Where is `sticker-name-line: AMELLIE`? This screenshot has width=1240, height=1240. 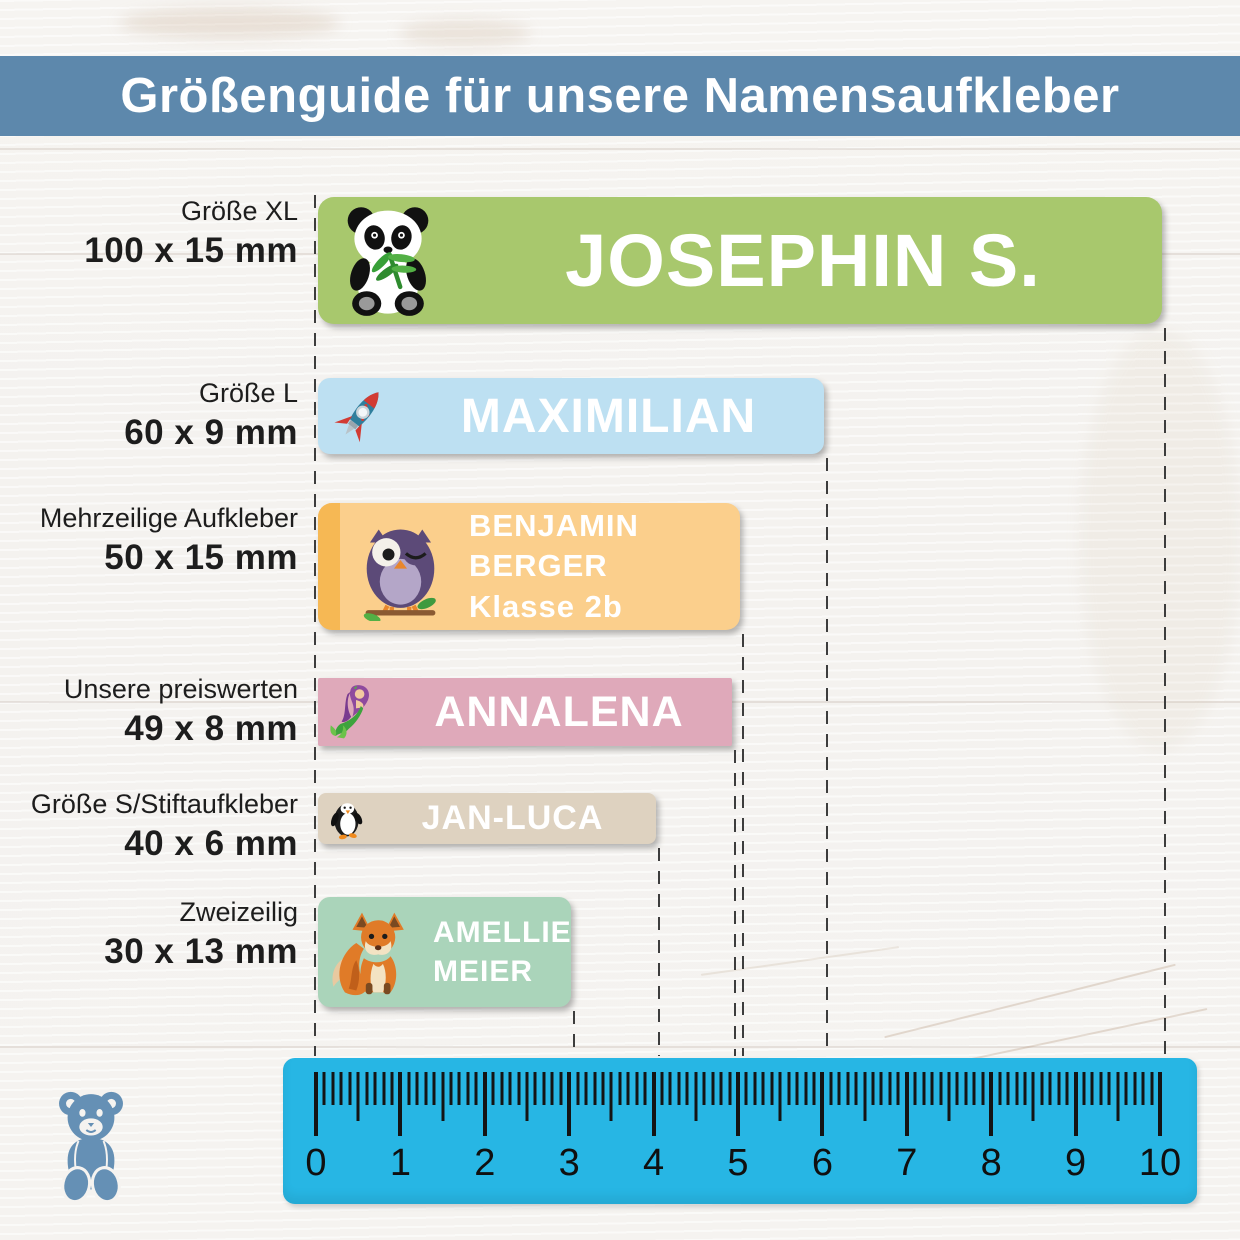 sticker-name-line: AMELLIE is located at coordinates (502, 932).